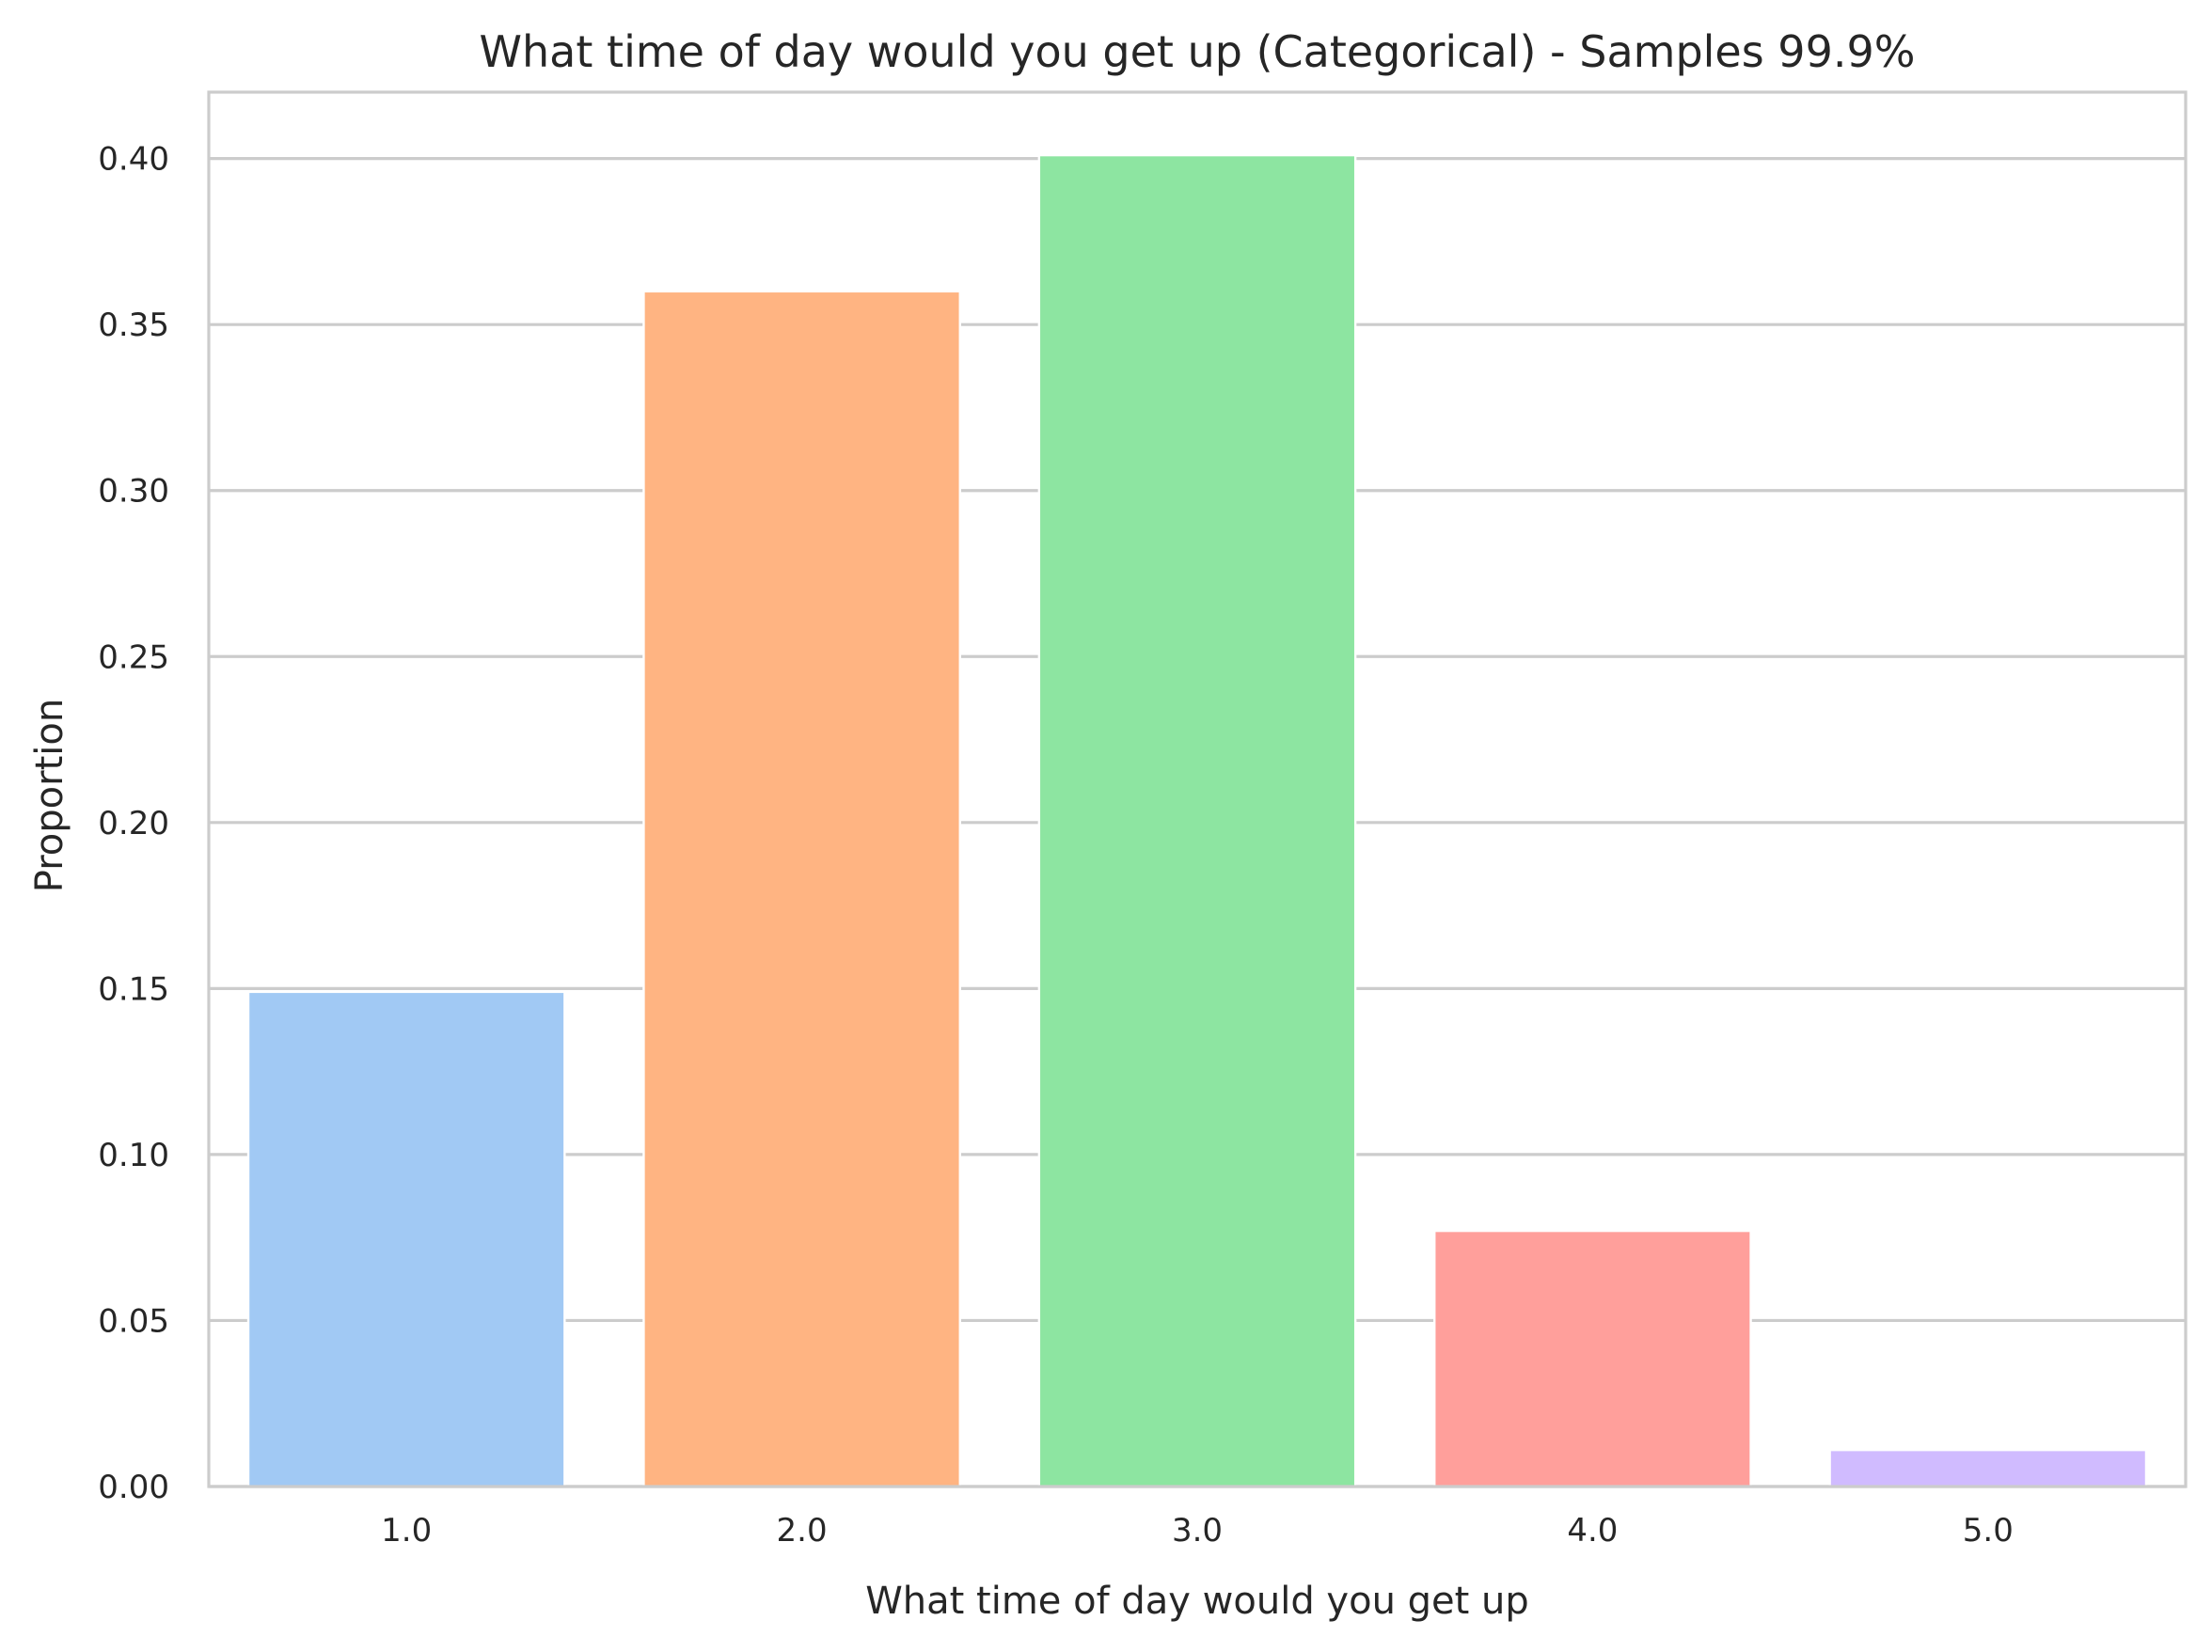 This screenshot has width=2212, height=1652. Describe the element at coordinates (802, 1531) in the screenshot. I see `x-tick-label: 2.0` at that location.